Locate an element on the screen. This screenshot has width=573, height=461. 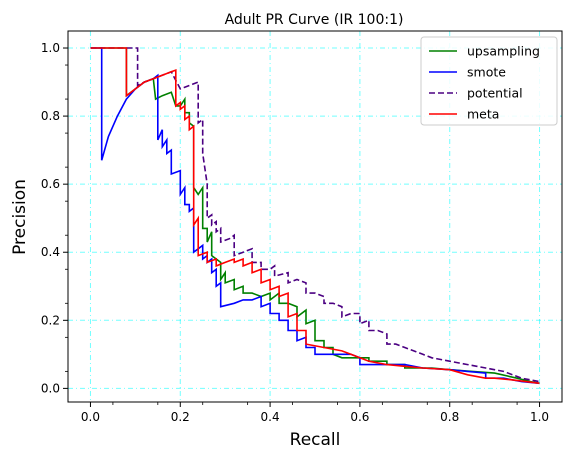
x-tick-label: 1.0 is located at coordinates (539, 417).